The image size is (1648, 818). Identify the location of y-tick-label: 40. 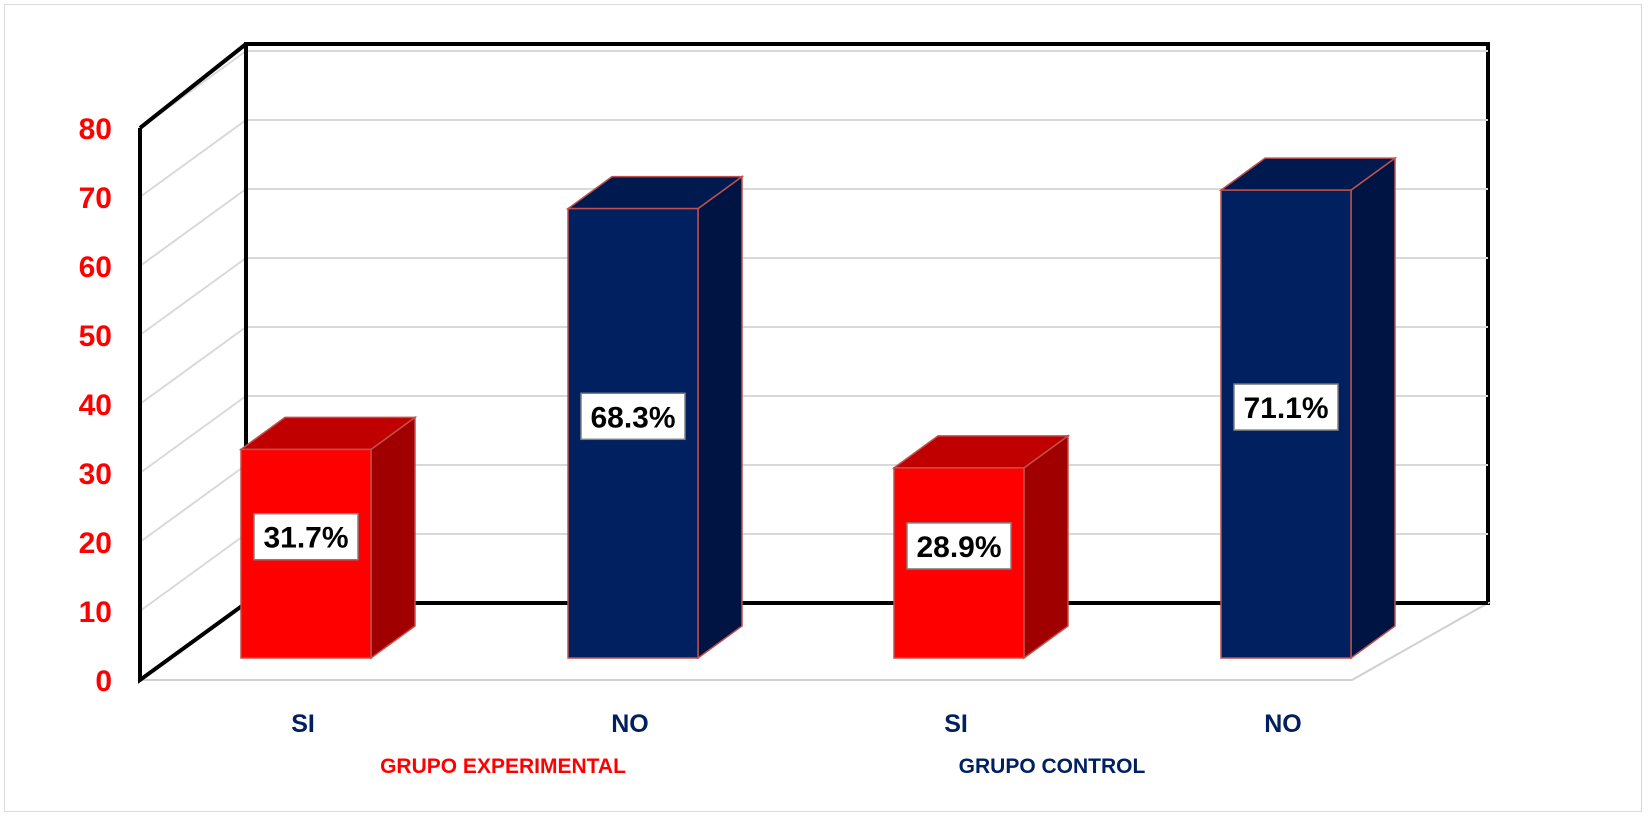
(95, 405).